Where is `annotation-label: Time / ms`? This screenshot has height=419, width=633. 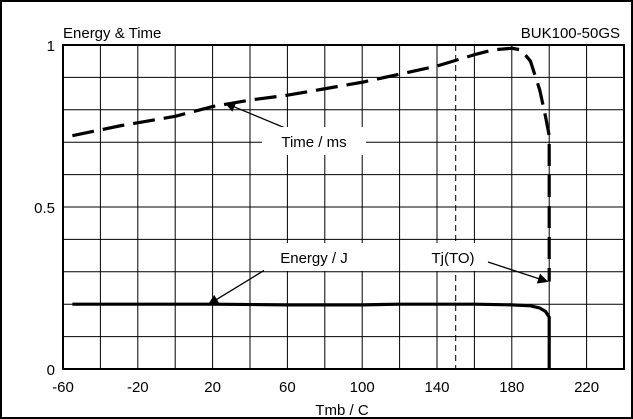
annotation-label: Time / ms is located at coordinates (313, 142).